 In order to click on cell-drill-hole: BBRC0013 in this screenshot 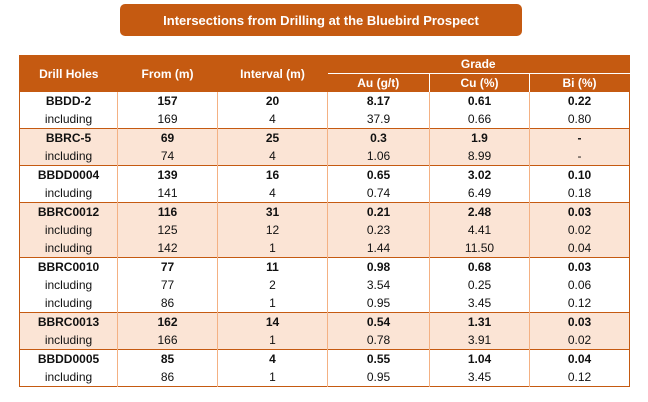, I will do `click(68, 321)`.